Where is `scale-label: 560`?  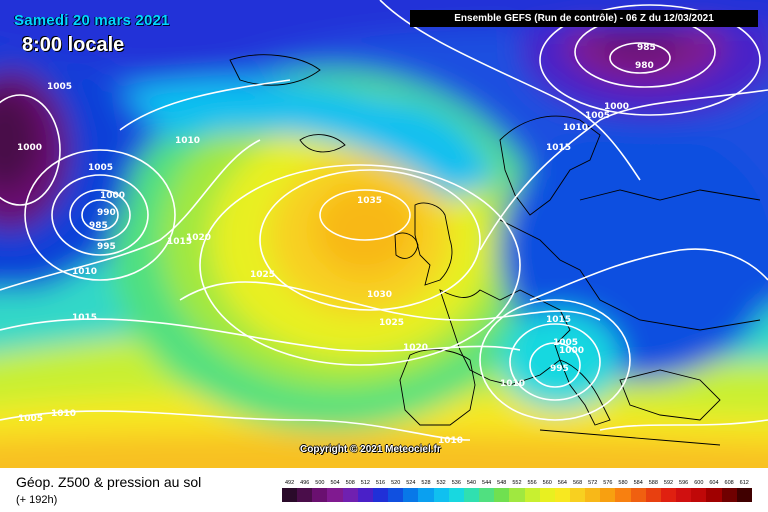 scale-label: 560 is located at coordinates (547, 483).